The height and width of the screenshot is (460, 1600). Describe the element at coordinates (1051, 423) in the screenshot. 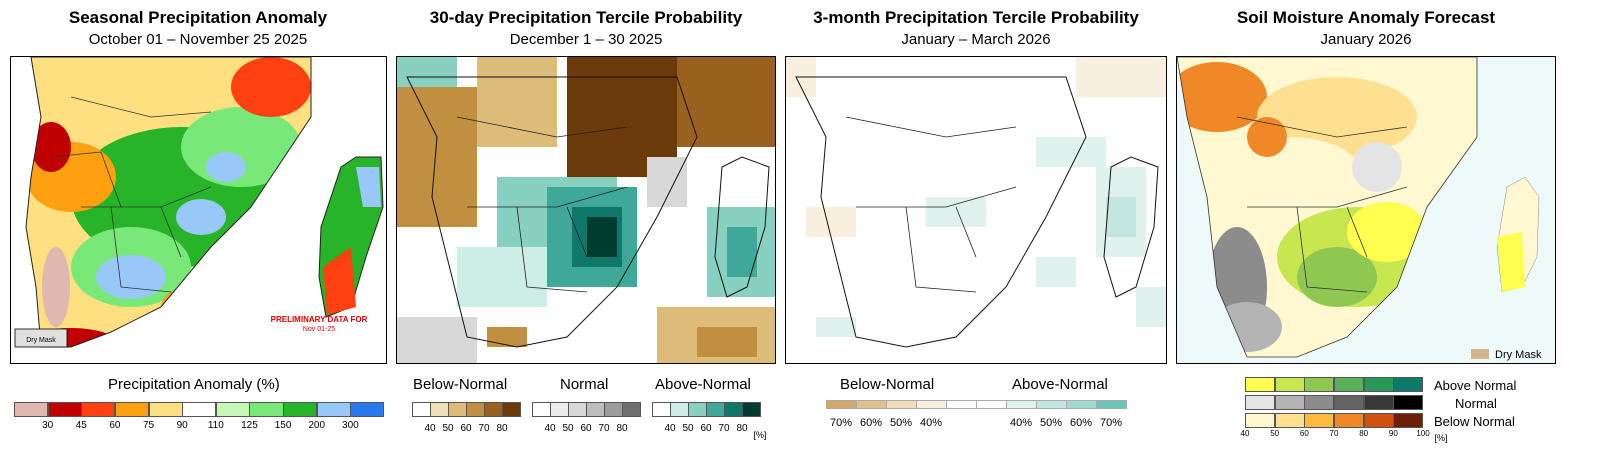

I see `legend3-tick: 50%` at that location.